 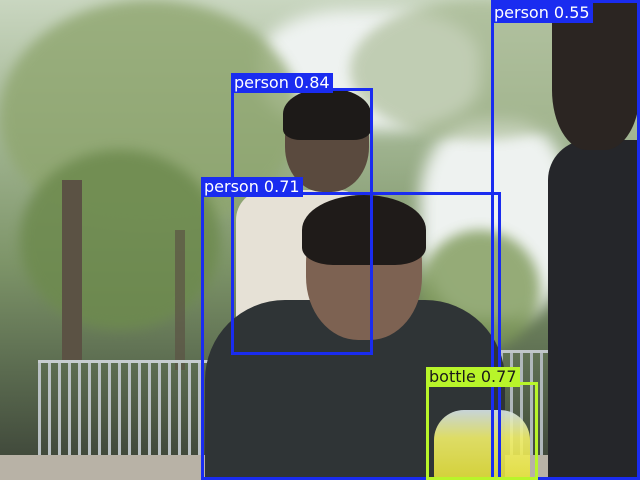 I want to click on person-standing-hair, so click(x=327, y=114).